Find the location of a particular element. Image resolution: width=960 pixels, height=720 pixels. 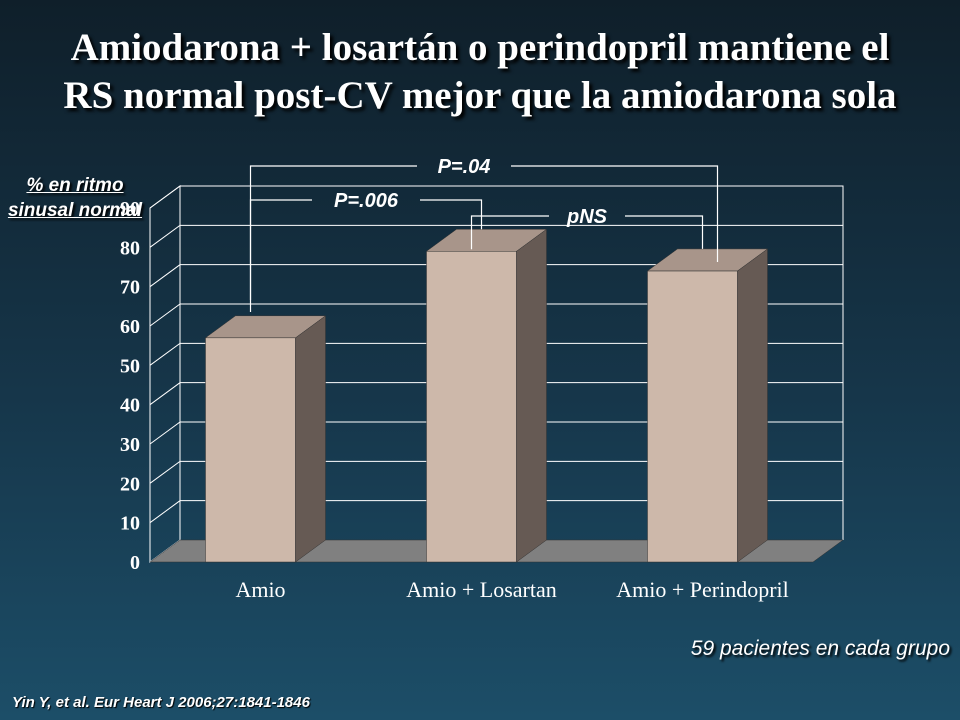

y-tick-label: 30 is located at coordinates (130, 445).